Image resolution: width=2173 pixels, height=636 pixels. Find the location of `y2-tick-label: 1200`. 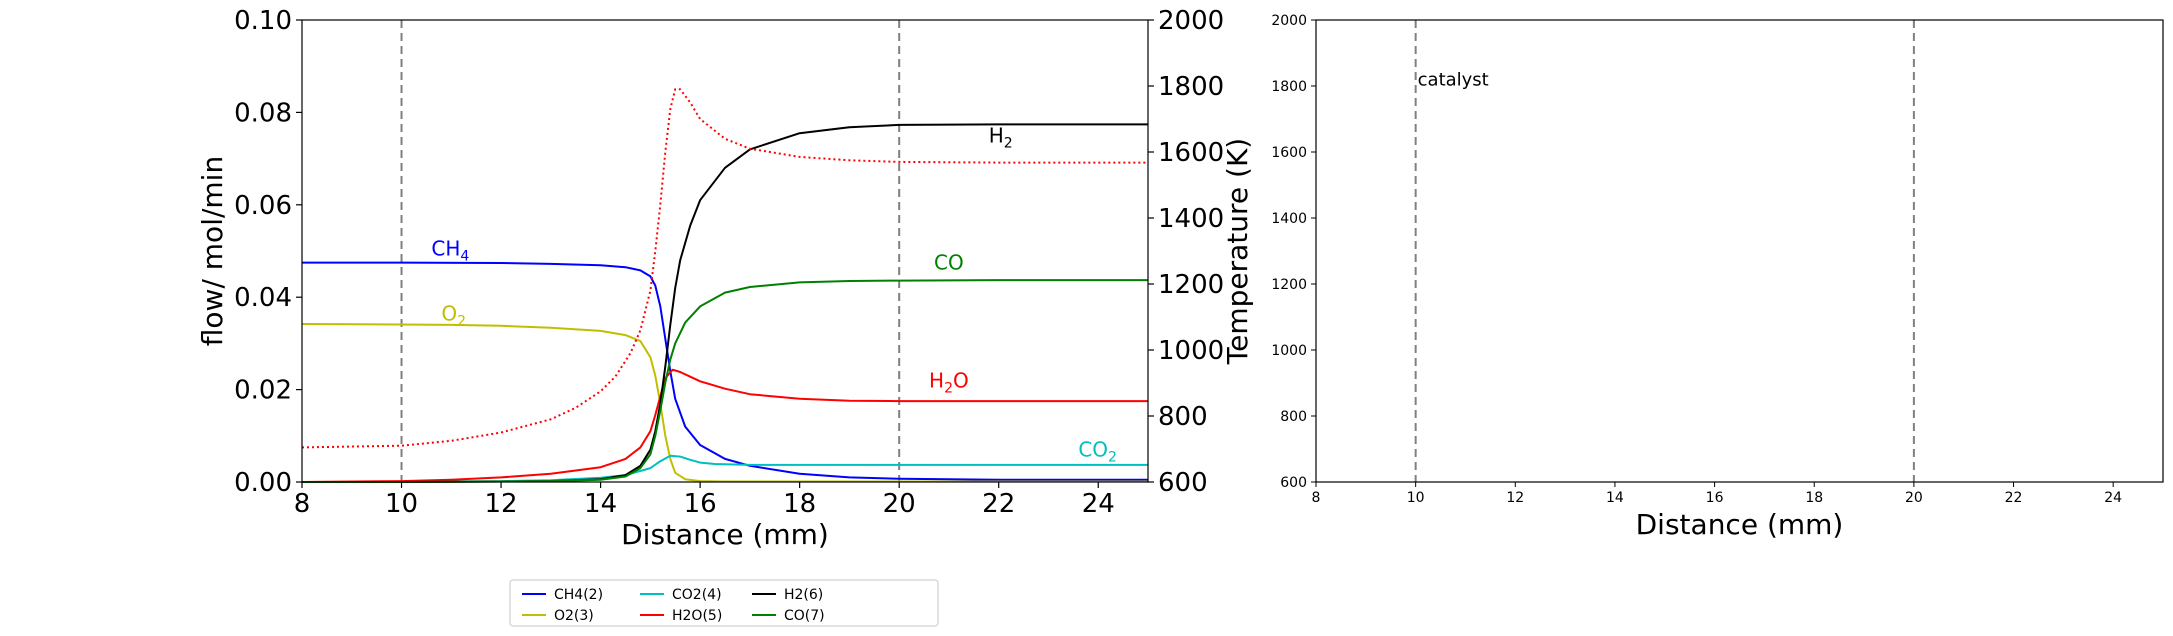

y2-tick-label: 1200 is located at coordinates (1191, 285).